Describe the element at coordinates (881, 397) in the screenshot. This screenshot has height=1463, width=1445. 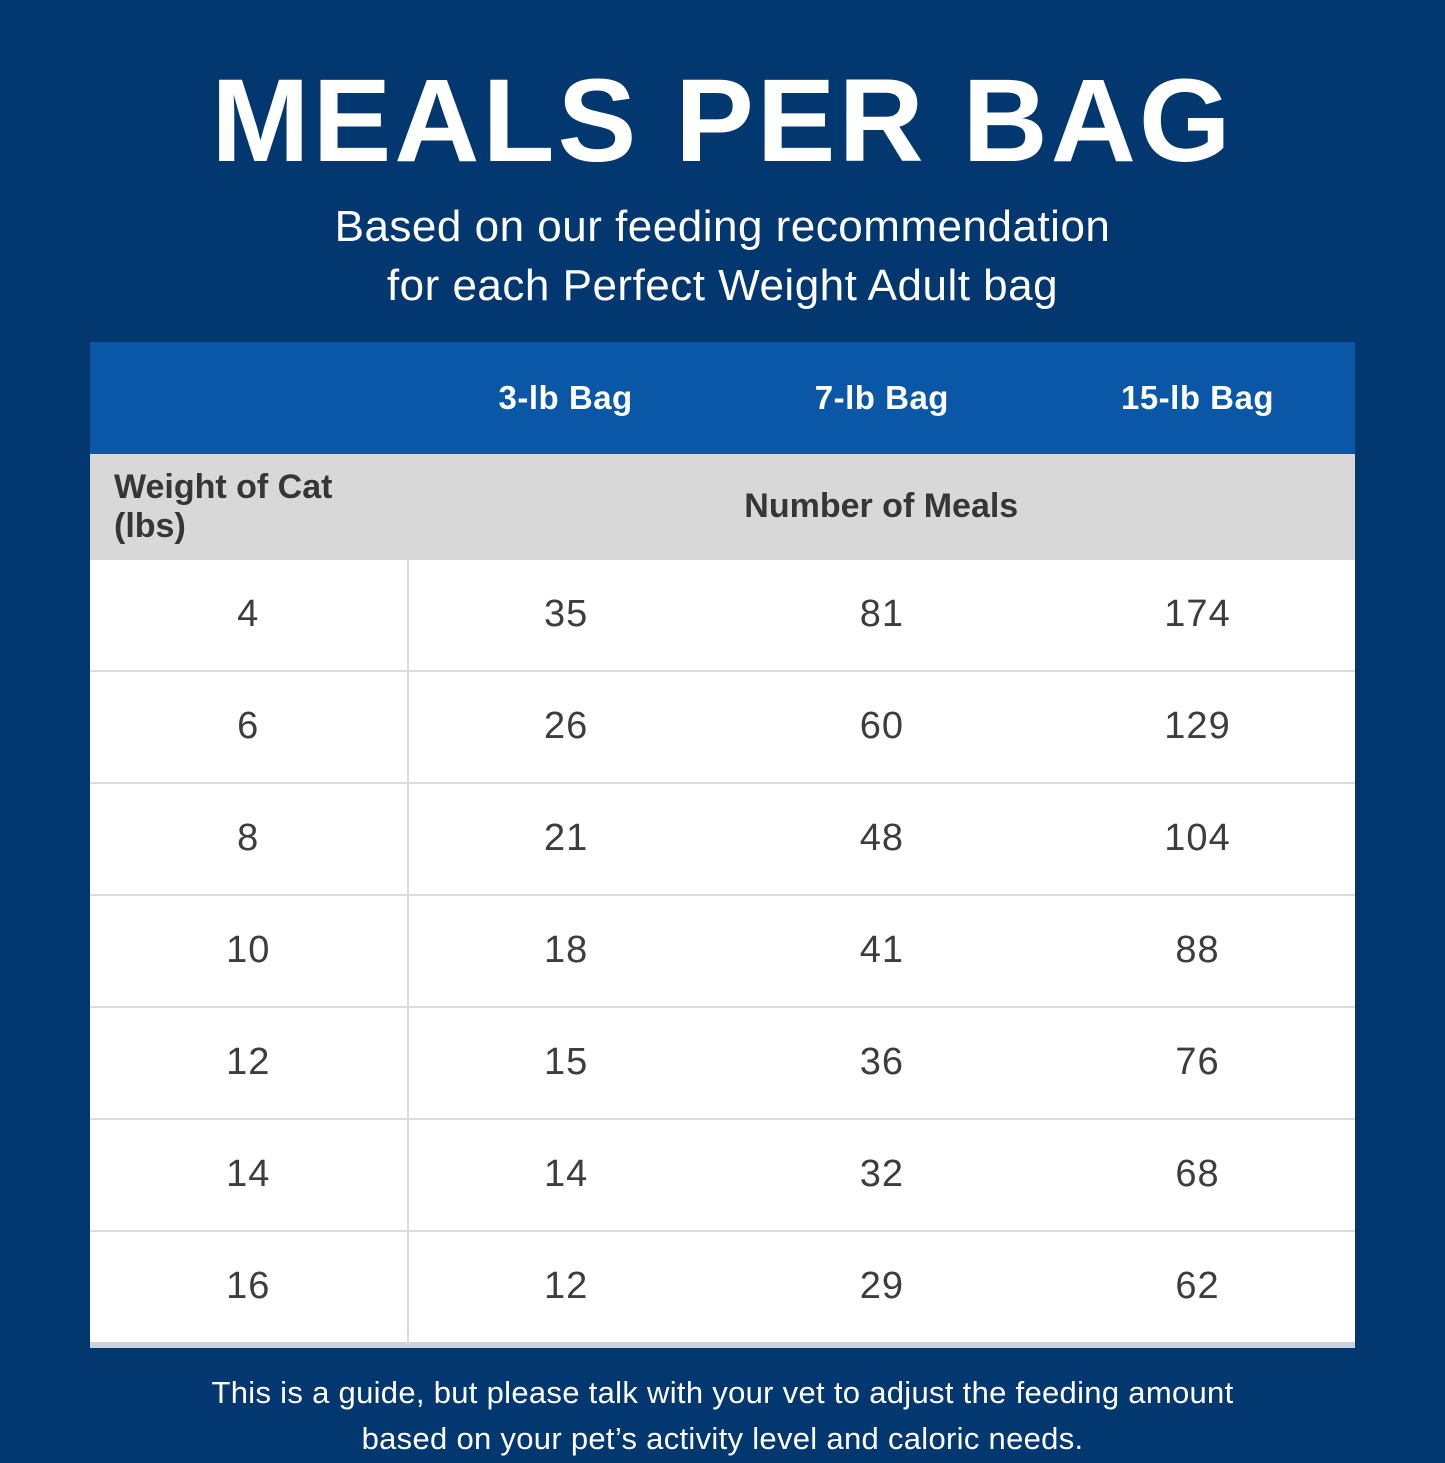
I see `bag-header-7lb: 7-lb Bag` at that location.